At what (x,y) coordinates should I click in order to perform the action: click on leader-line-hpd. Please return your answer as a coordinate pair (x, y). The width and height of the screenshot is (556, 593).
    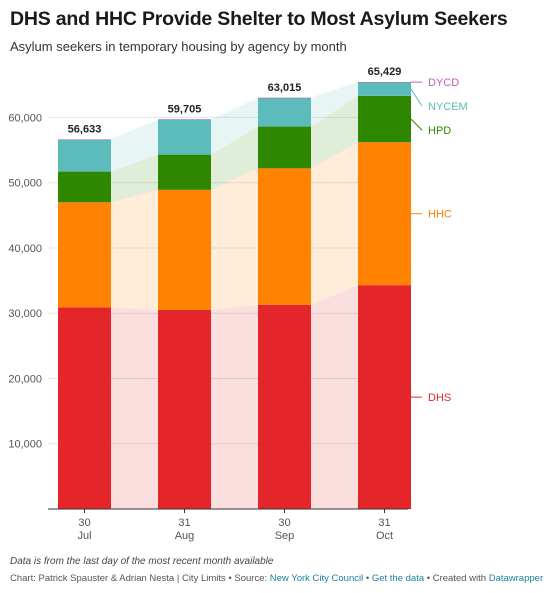
    Looking at the image, I should click on (416, 124).